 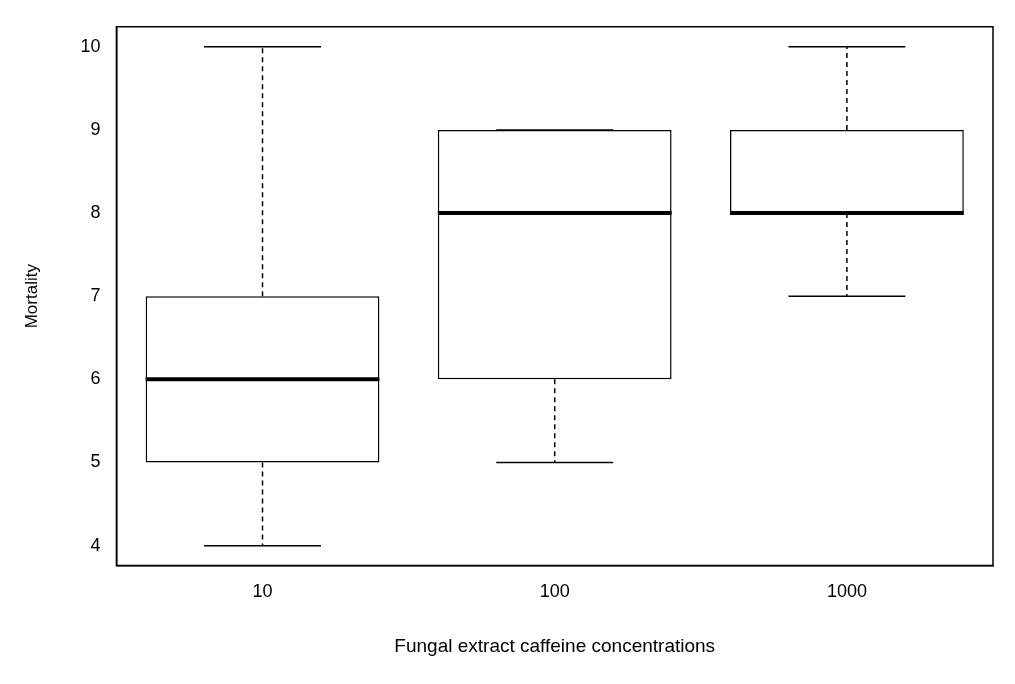 What do you see at coordinates (555, 645) in the screenshot?
I see `x-axis-title: Fungal extract caffeine concentrations` at bounding box center [555, 645].